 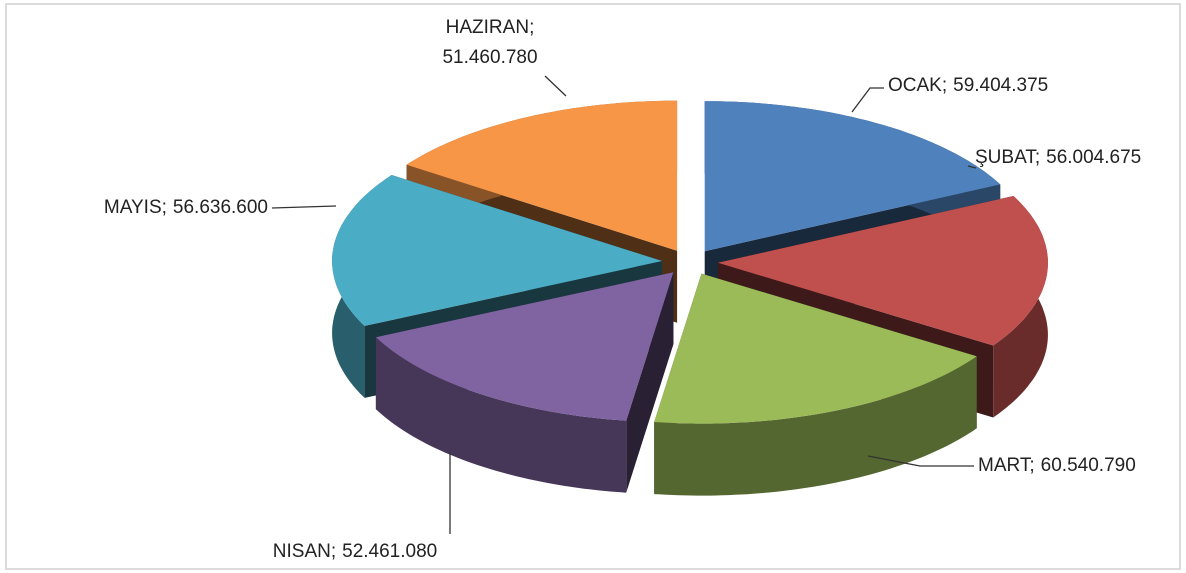 I want to click on data-label: ŞUBAT; 56.004.675, so click(x=1058, y=157).